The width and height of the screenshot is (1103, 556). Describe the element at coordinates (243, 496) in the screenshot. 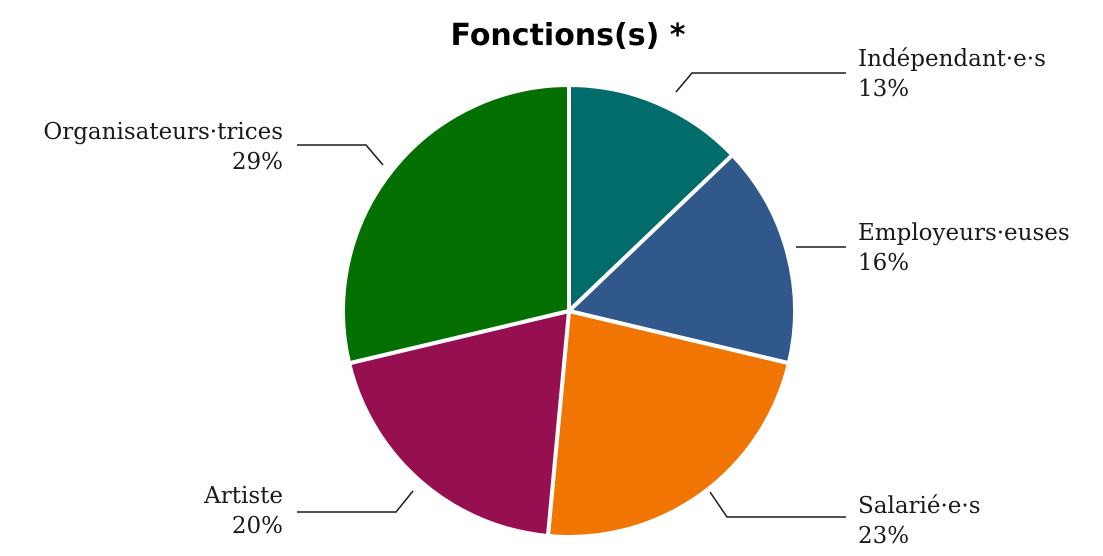

I see `slice-label-artiste: Artiste` at that location.